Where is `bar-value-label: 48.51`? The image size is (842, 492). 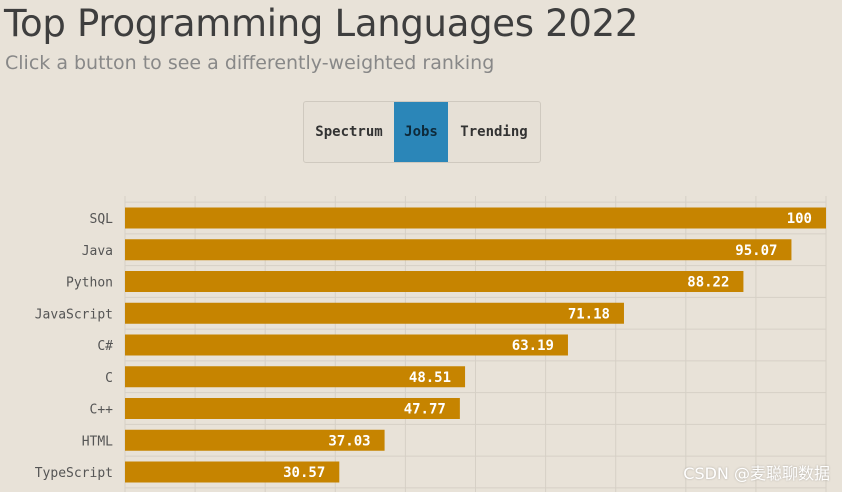 bar-value-label: 48.51 is located at coordinates (430, 378).